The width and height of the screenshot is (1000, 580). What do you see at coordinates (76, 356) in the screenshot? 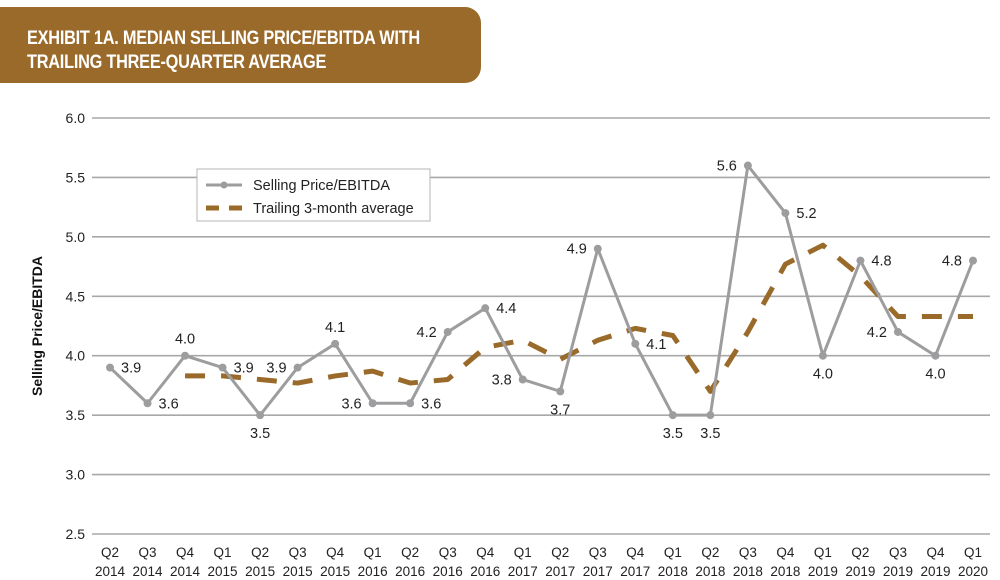
I see `y-tick-label: 4.0` at bounding box center [76, 356].